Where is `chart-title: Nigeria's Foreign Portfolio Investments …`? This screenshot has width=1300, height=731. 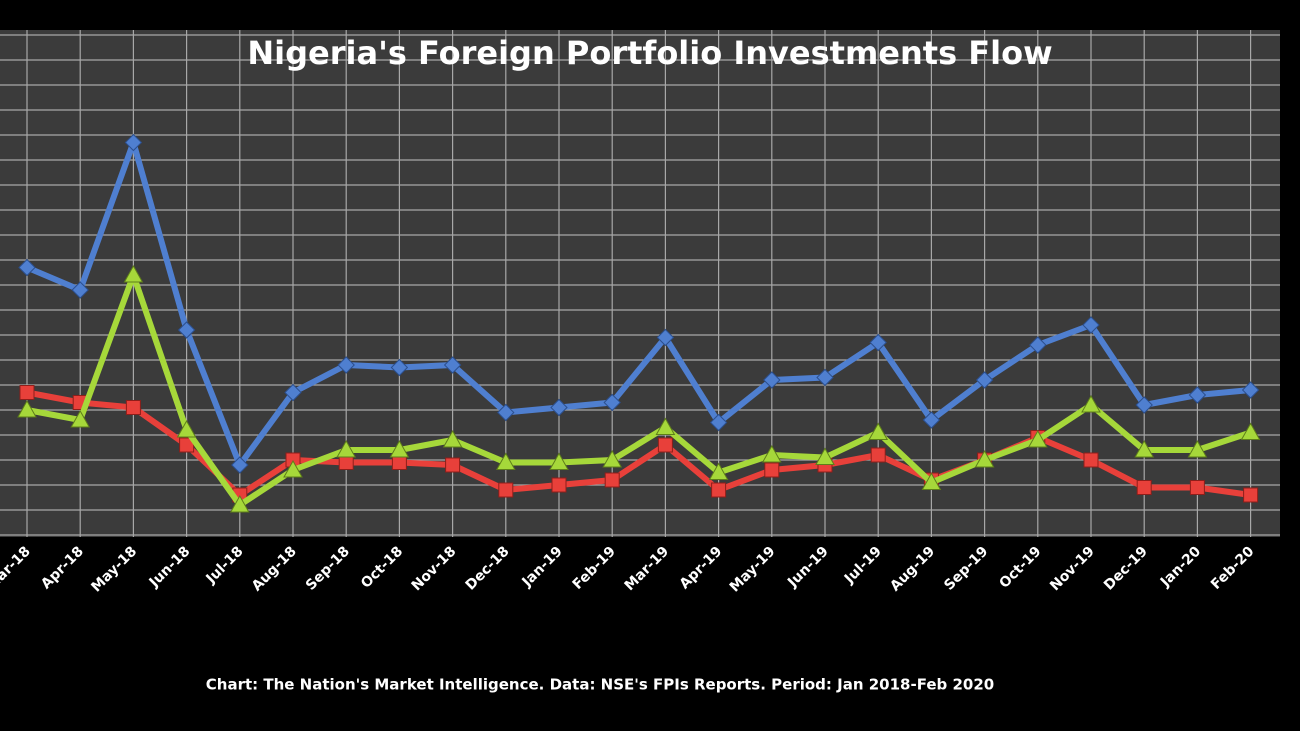 chart-title: Nigeria's Foreign Portfolio Investments … is located at coordinates (649, 53).